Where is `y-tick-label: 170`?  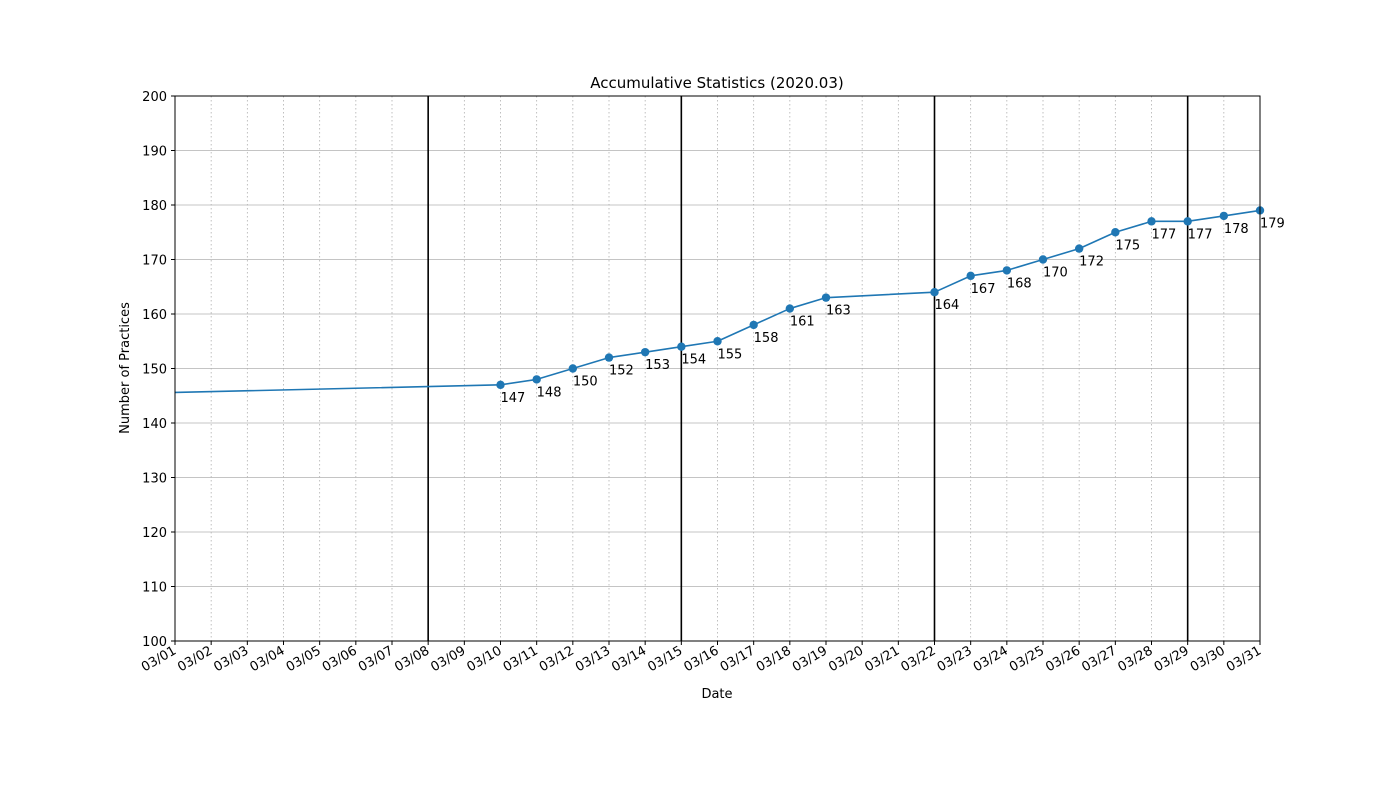
y-tick-label: 170 is located at coordinates (154, 261).